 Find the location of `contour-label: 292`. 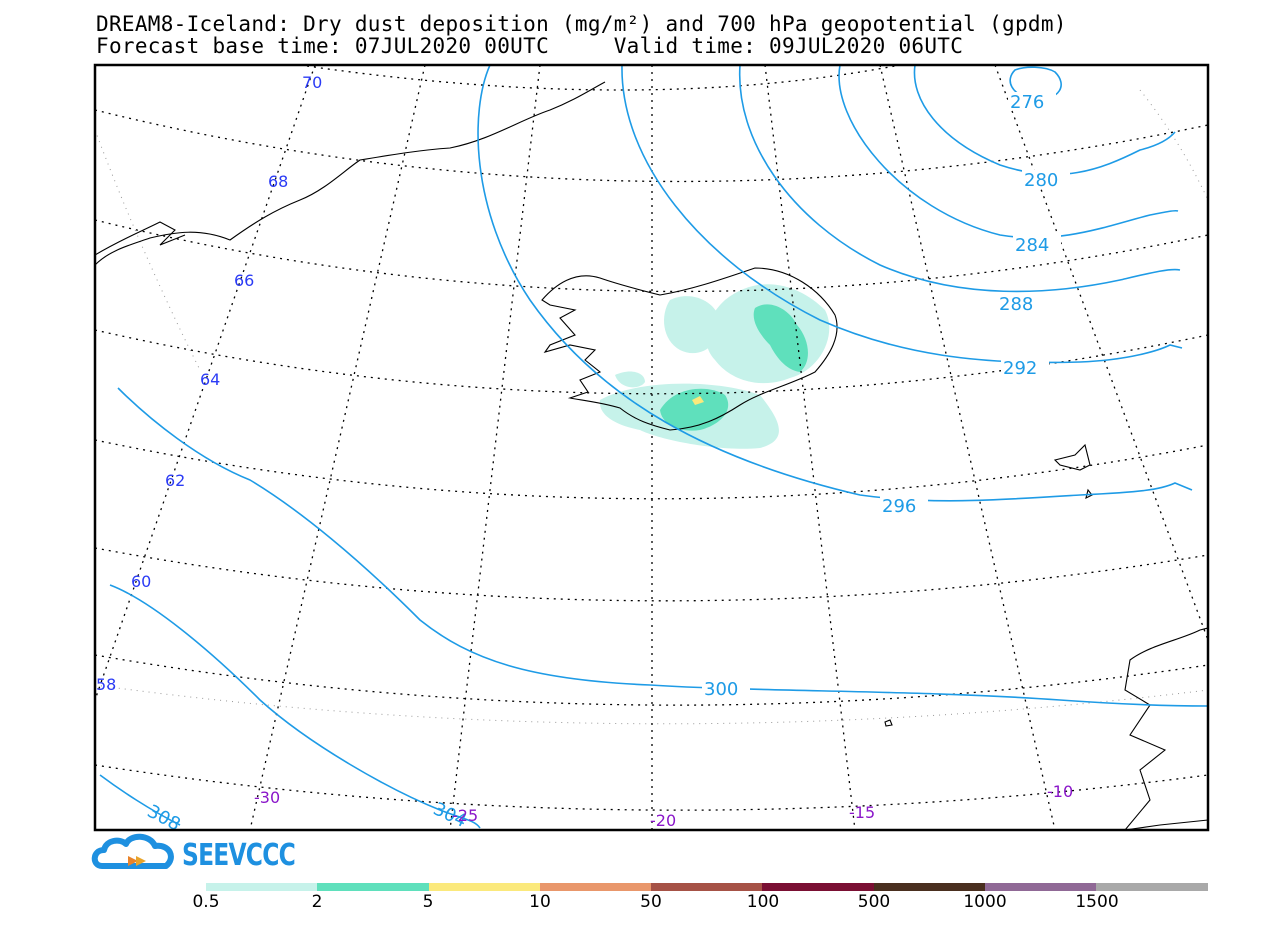

contour-label: 292 is located at coordinates (1020, 368).